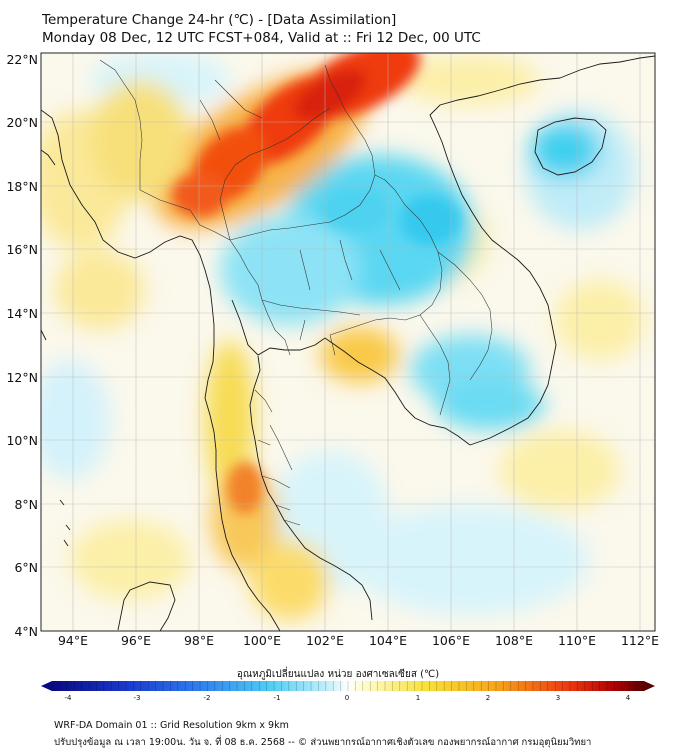 The height and width of the screenshot is (756, 676). What do you see at coordinates (576, 640) in the screenshot?
I see `lon-label-110e: 110°E` at bounding box center [576, 640].